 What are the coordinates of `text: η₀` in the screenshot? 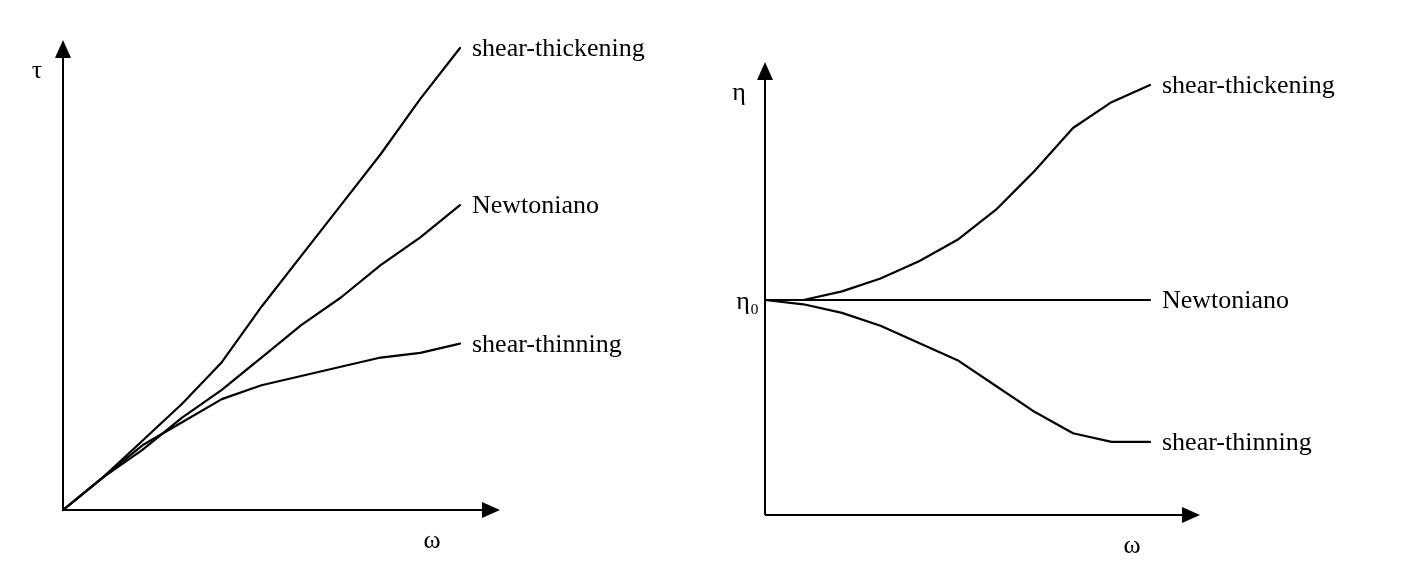 It's located at (747, 300).